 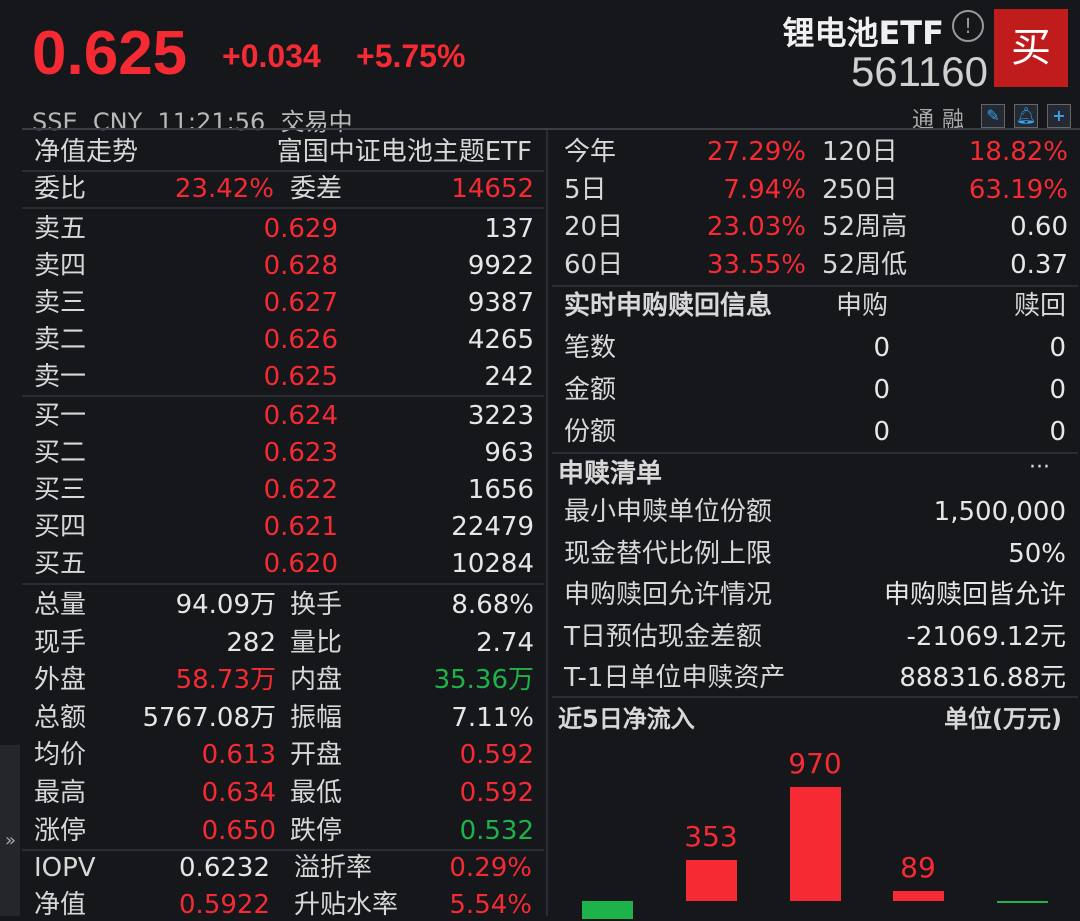 I want to click on realtime-title: 实时申购赎回信息, so click(x=668, y=306).